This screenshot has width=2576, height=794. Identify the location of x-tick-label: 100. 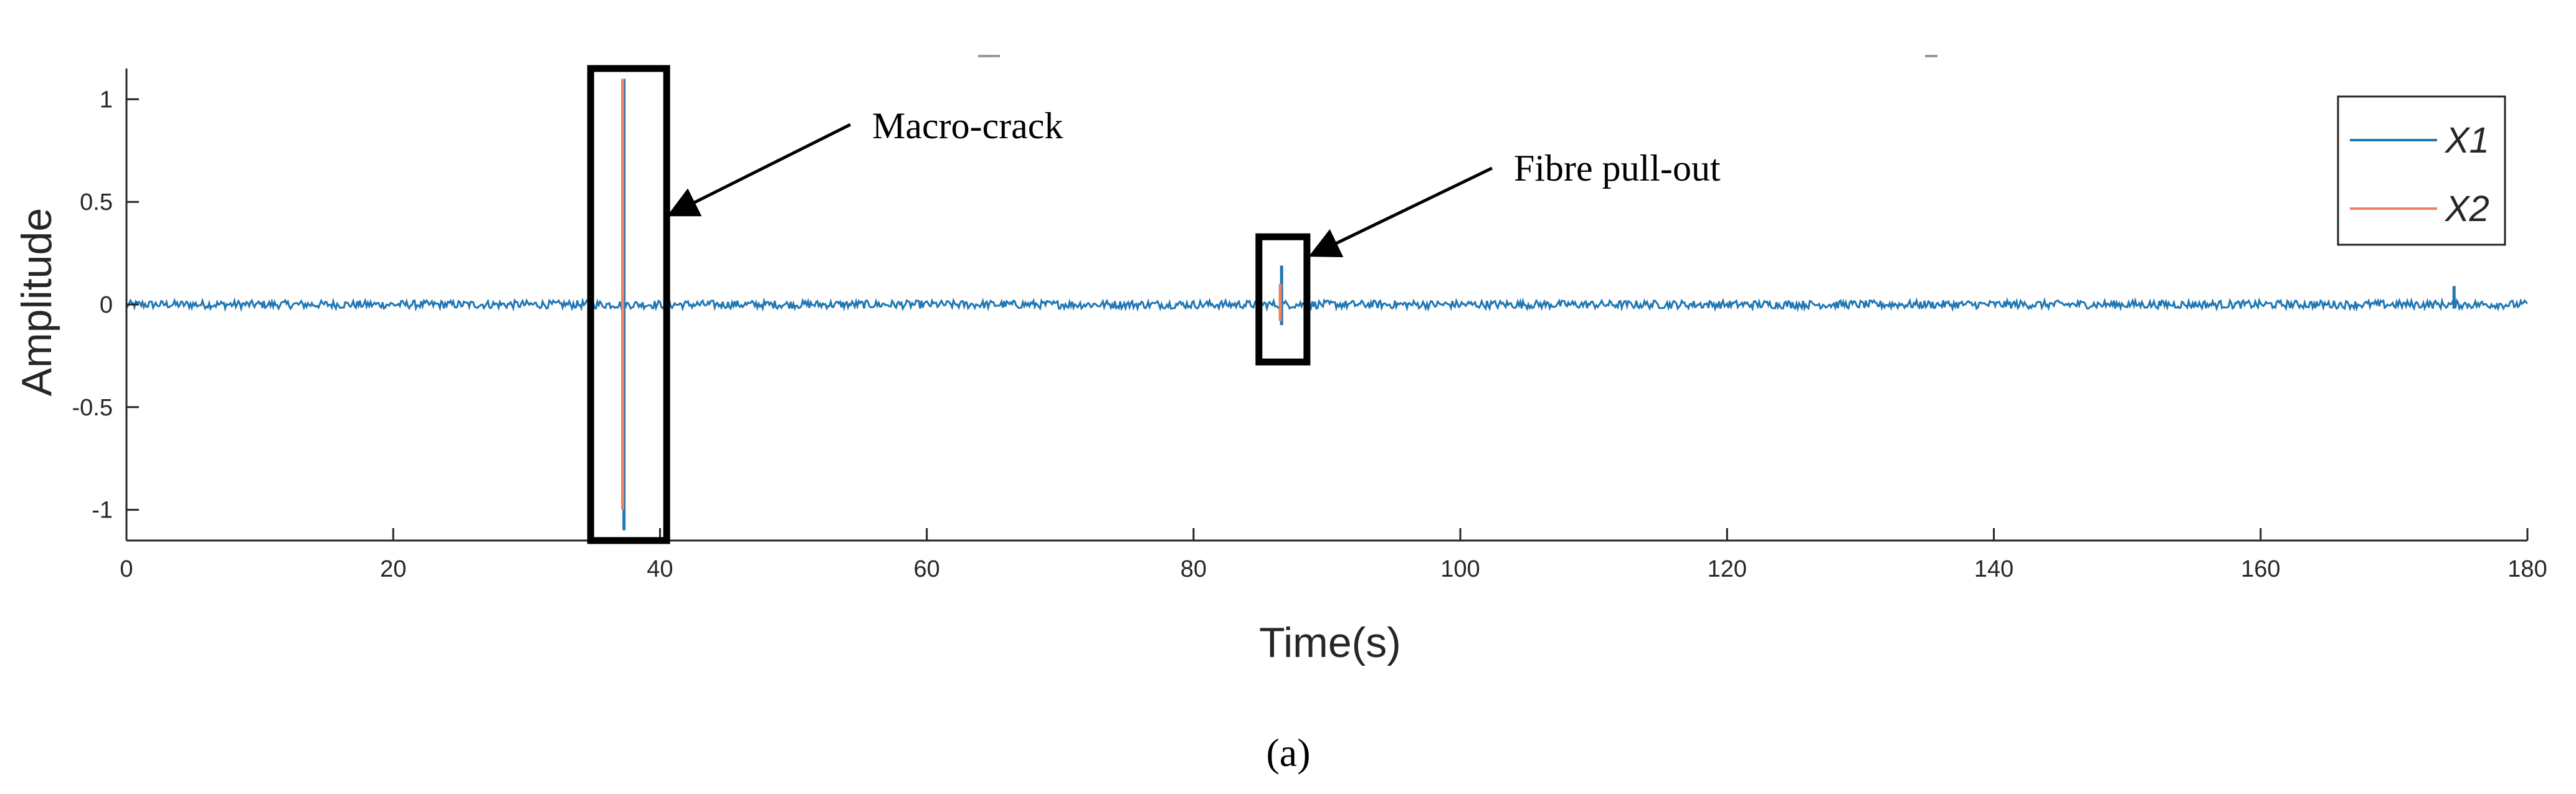
(1460, 569).